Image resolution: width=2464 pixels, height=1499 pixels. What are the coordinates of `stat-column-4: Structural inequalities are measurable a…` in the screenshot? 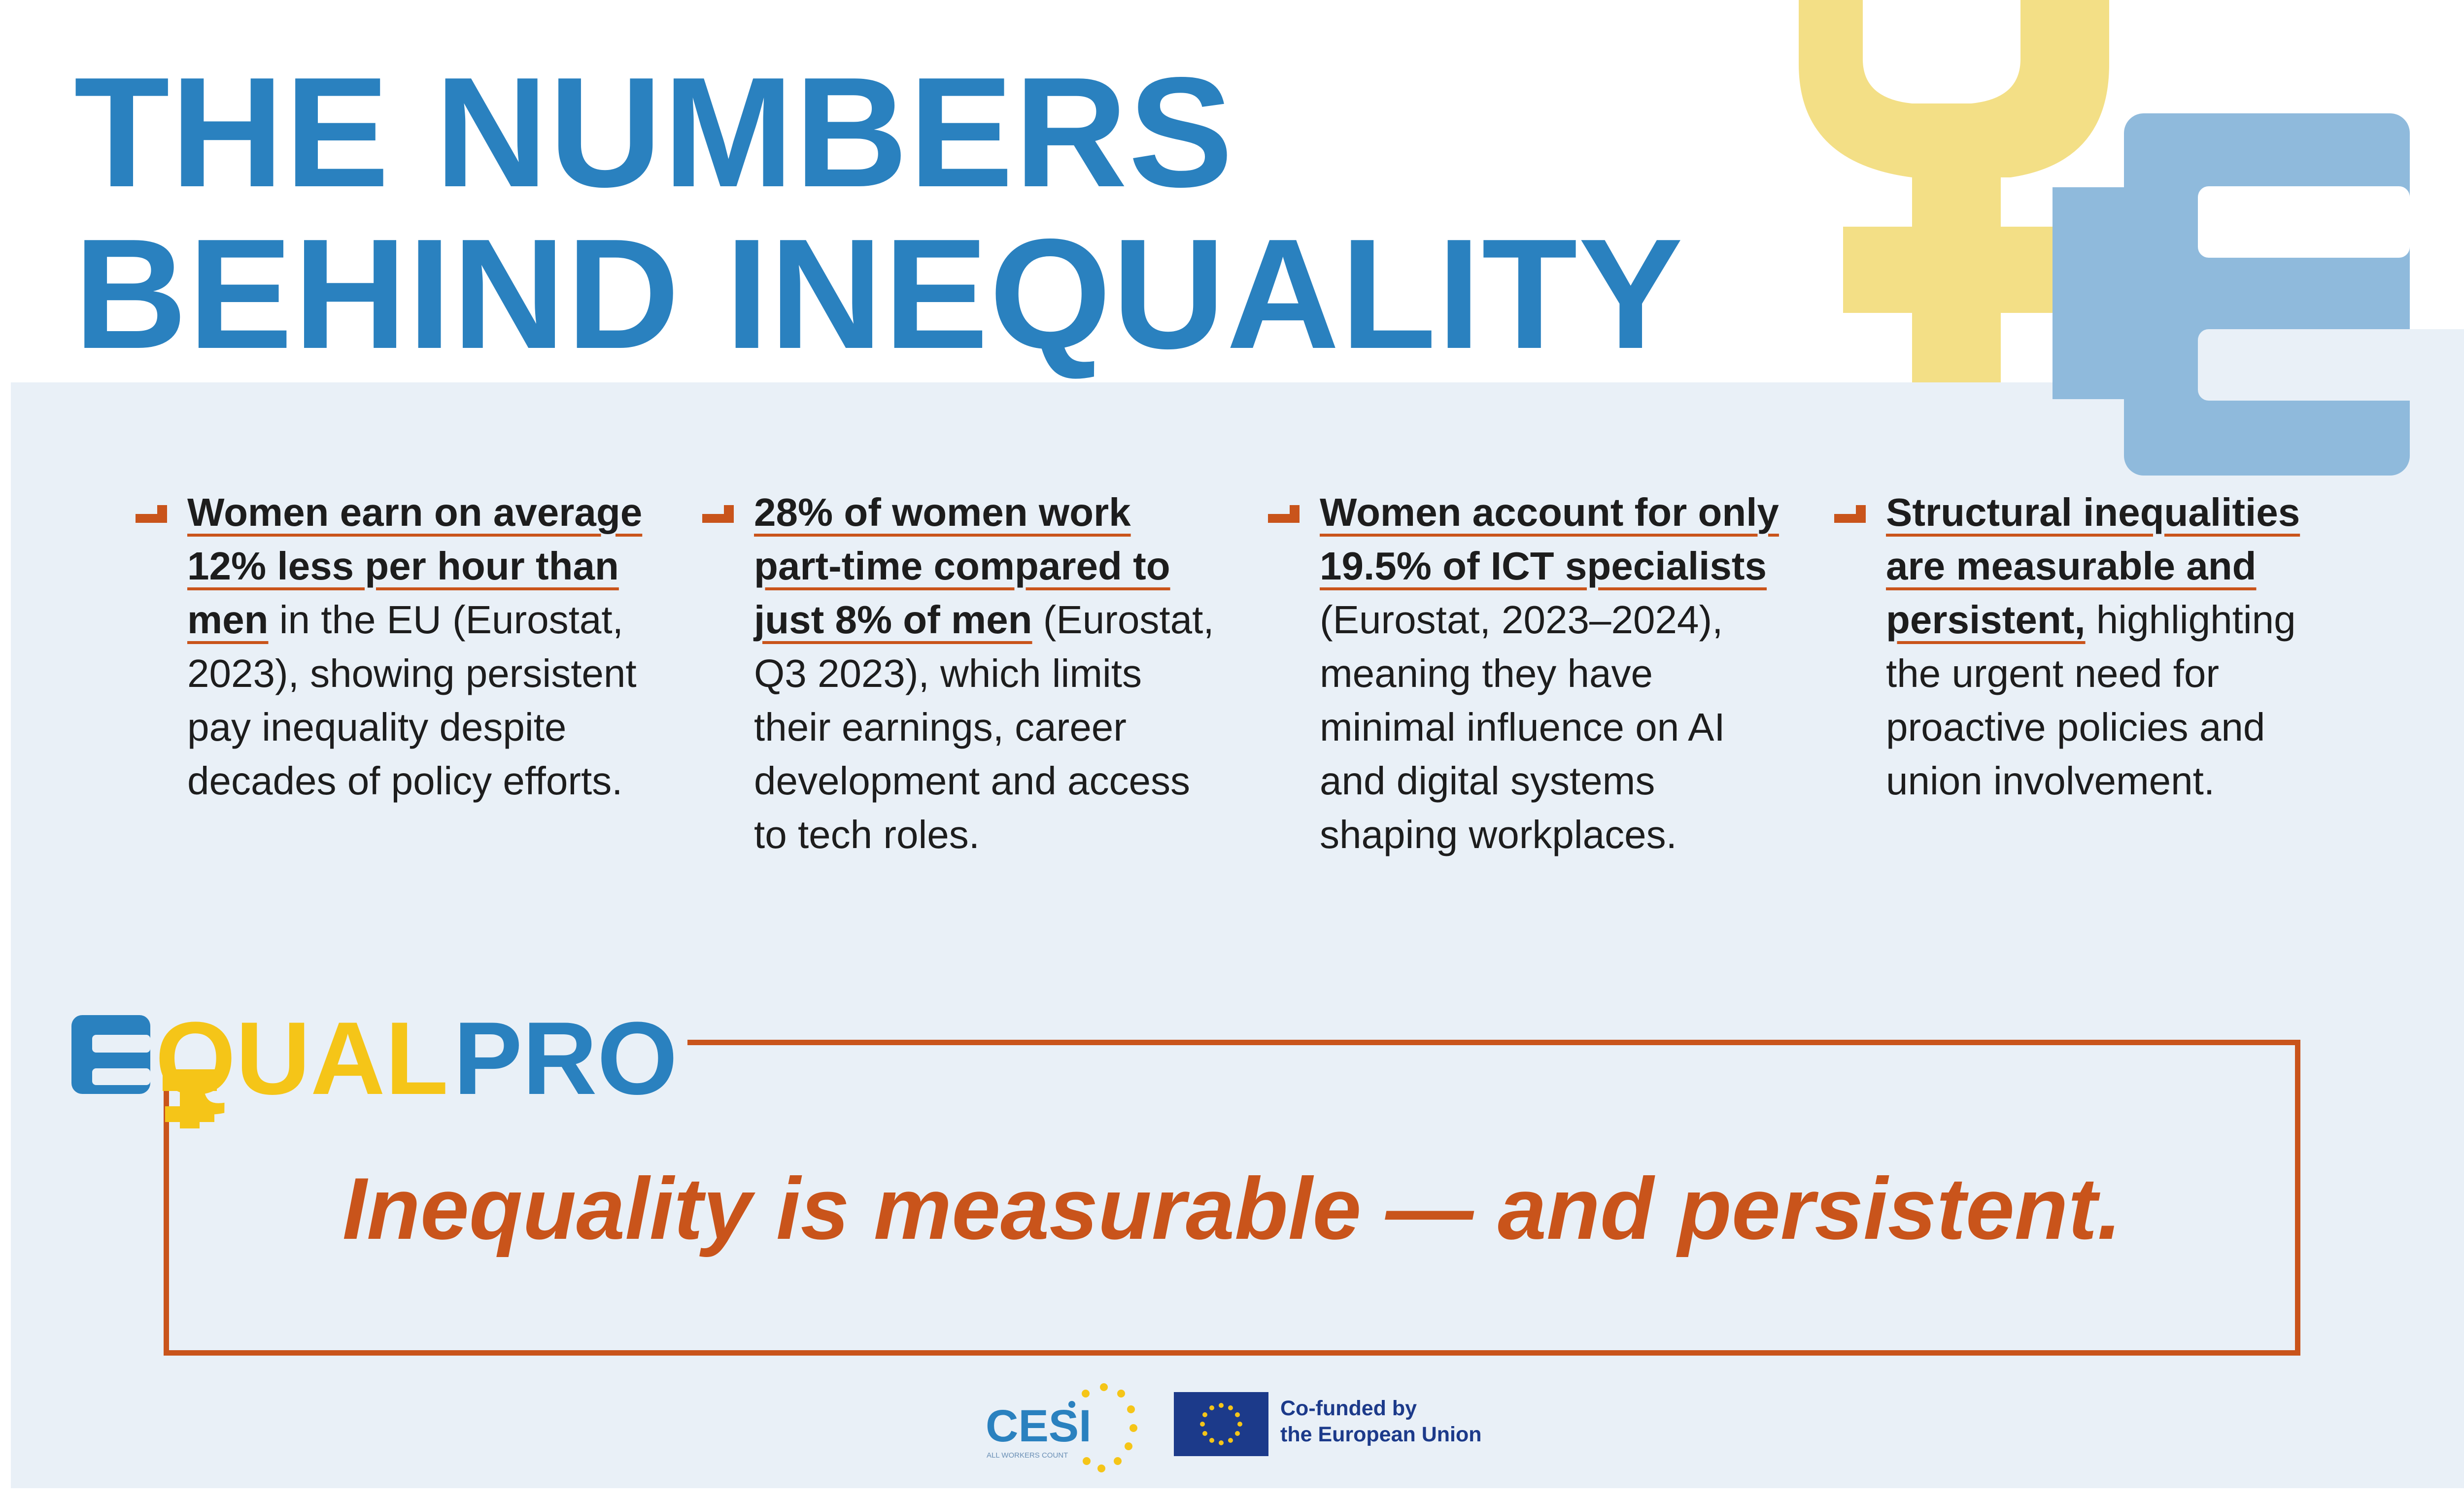 It's located at (2096, 647).